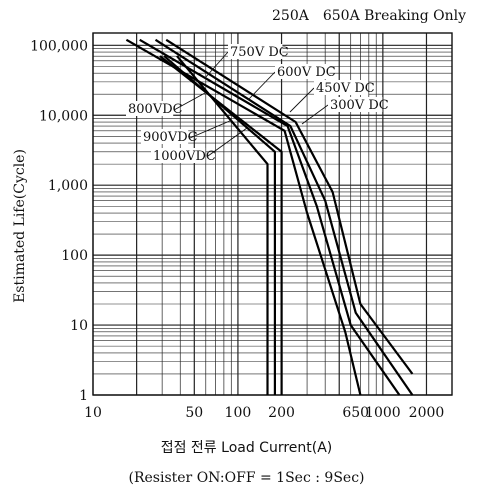 Image resolution: width=493 pixels, height=504 pixels. I want to click on header-current-250: 250A, so click(290, 16).